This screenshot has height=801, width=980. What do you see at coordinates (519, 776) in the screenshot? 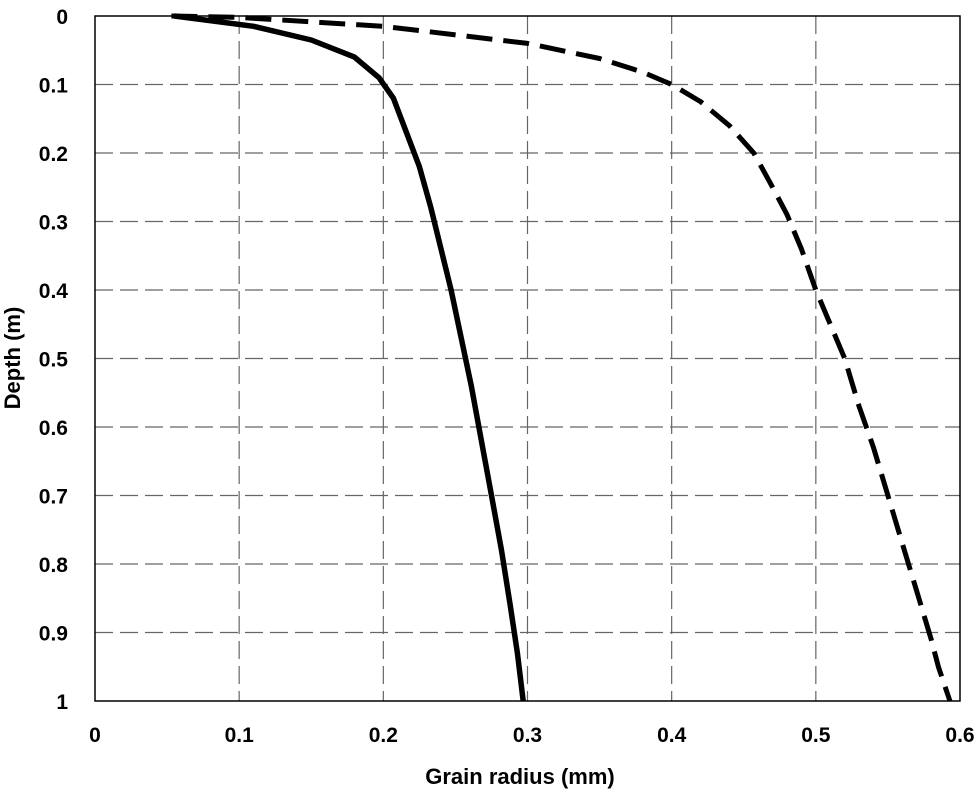
I see `x-axis-title: Grain radius (mm)` at bounding box center [519, 776].